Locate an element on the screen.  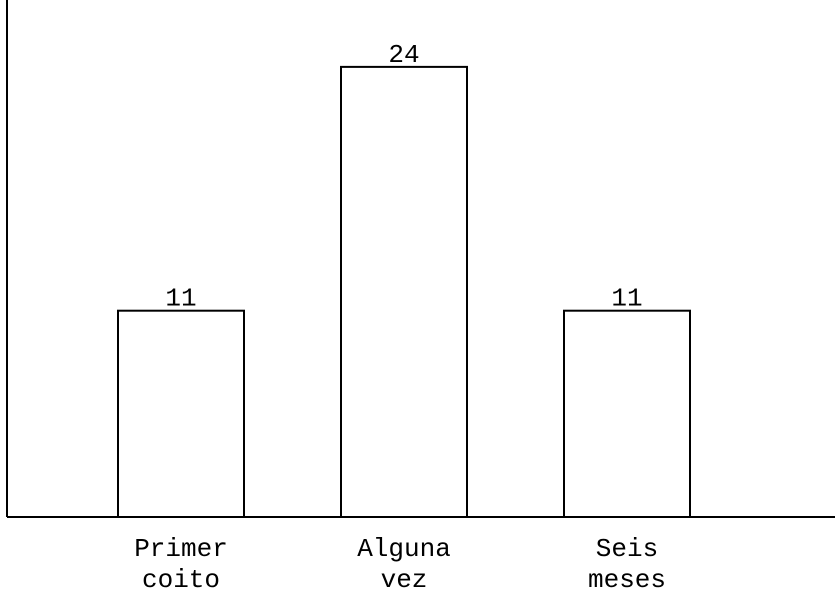
data-label-primer-coito: 11 is located at coordinates (180, 299).